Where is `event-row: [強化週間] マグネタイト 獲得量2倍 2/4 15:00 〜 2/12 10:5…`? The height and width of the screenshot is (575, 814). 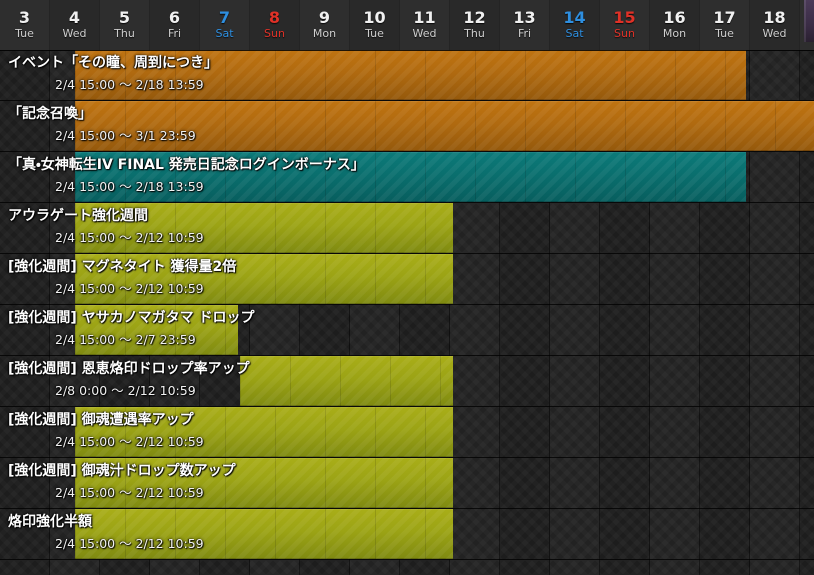
event-row: [強化週間] マグネタイト 獲得量2倍 2/4 15:00 〜 2/12 10:5… is located at coordinates (407, 279).